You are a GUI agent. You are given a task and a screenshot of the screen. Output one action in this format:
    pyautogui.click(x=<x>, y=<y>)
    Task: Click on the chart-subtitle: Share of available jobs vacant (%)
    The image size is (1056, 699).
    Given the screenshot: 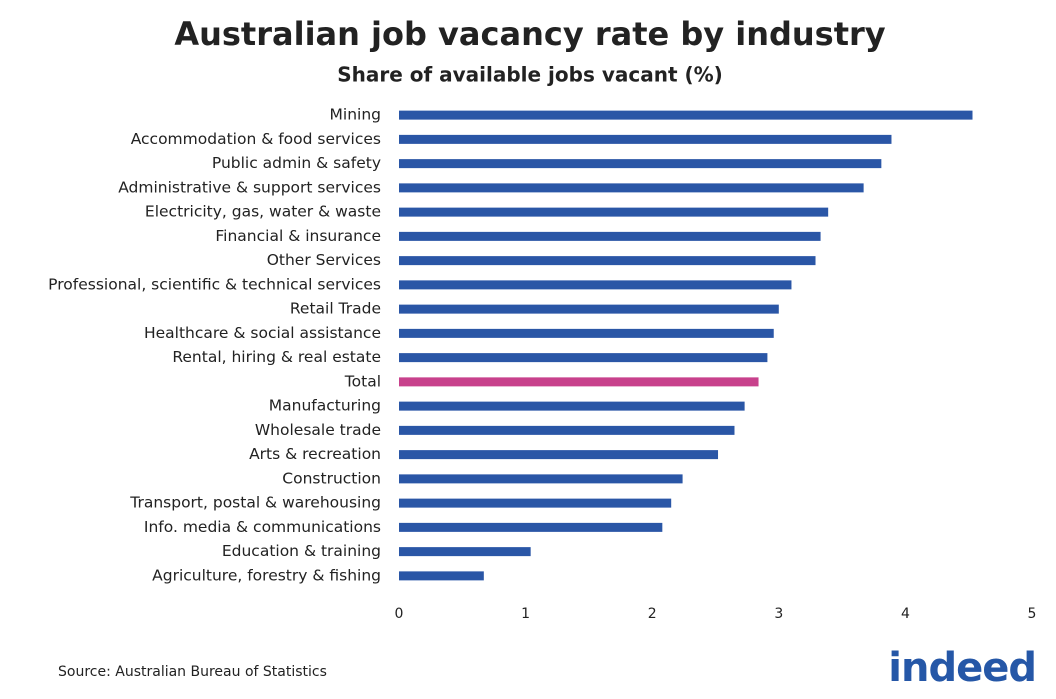 What is the action you would take?
    pyautogui.click(x=530, y=75)
    